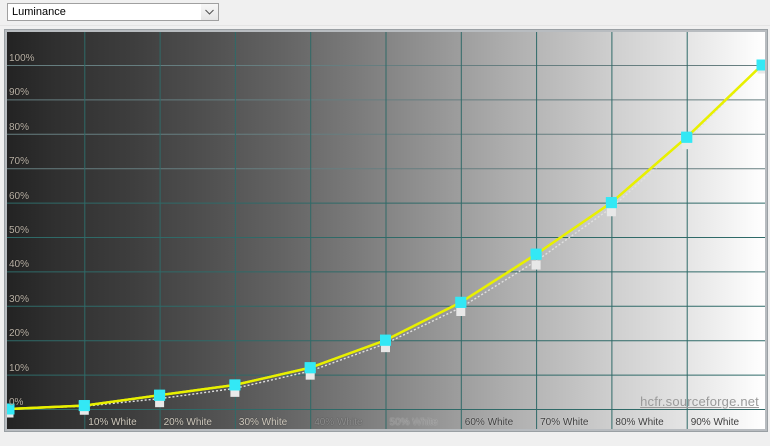 Image resolution: width=770 pixels, height=446 pixels. I want to click on y-axis-tick-label: 90%, so click(19, 93).